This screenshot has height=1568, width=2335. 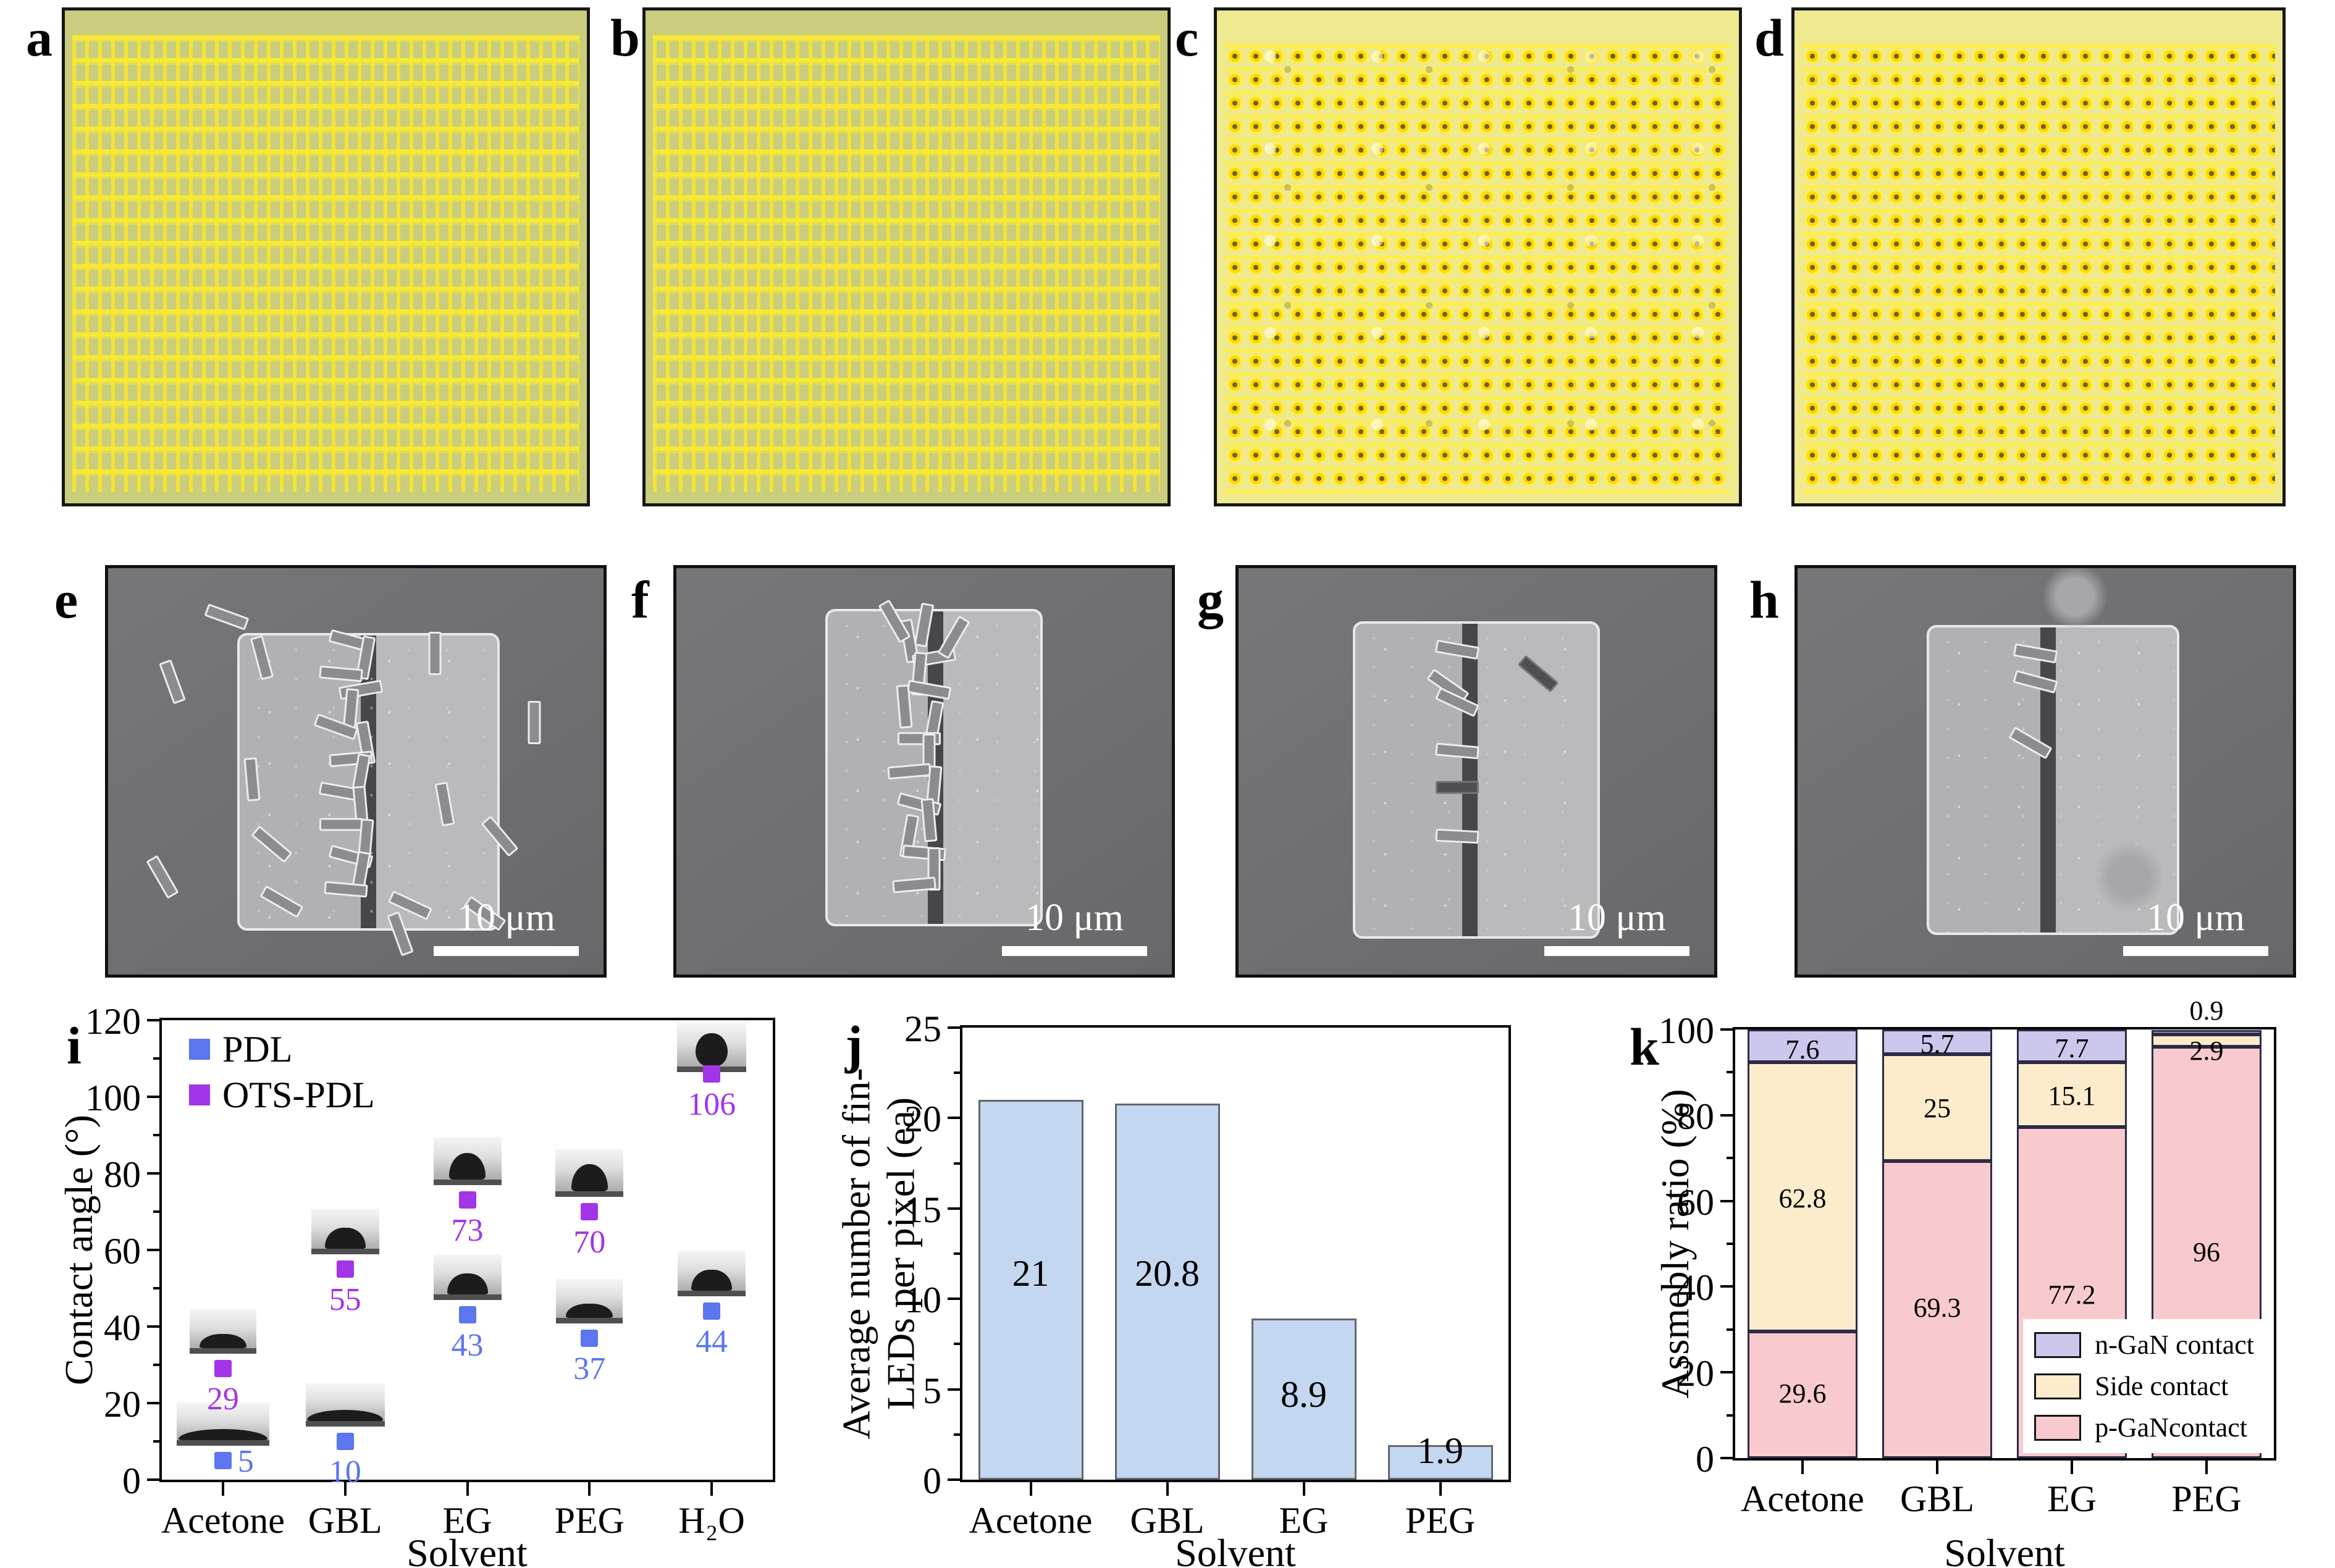 I want to click on data-point-value: 43, so click(x=467, y=1346).